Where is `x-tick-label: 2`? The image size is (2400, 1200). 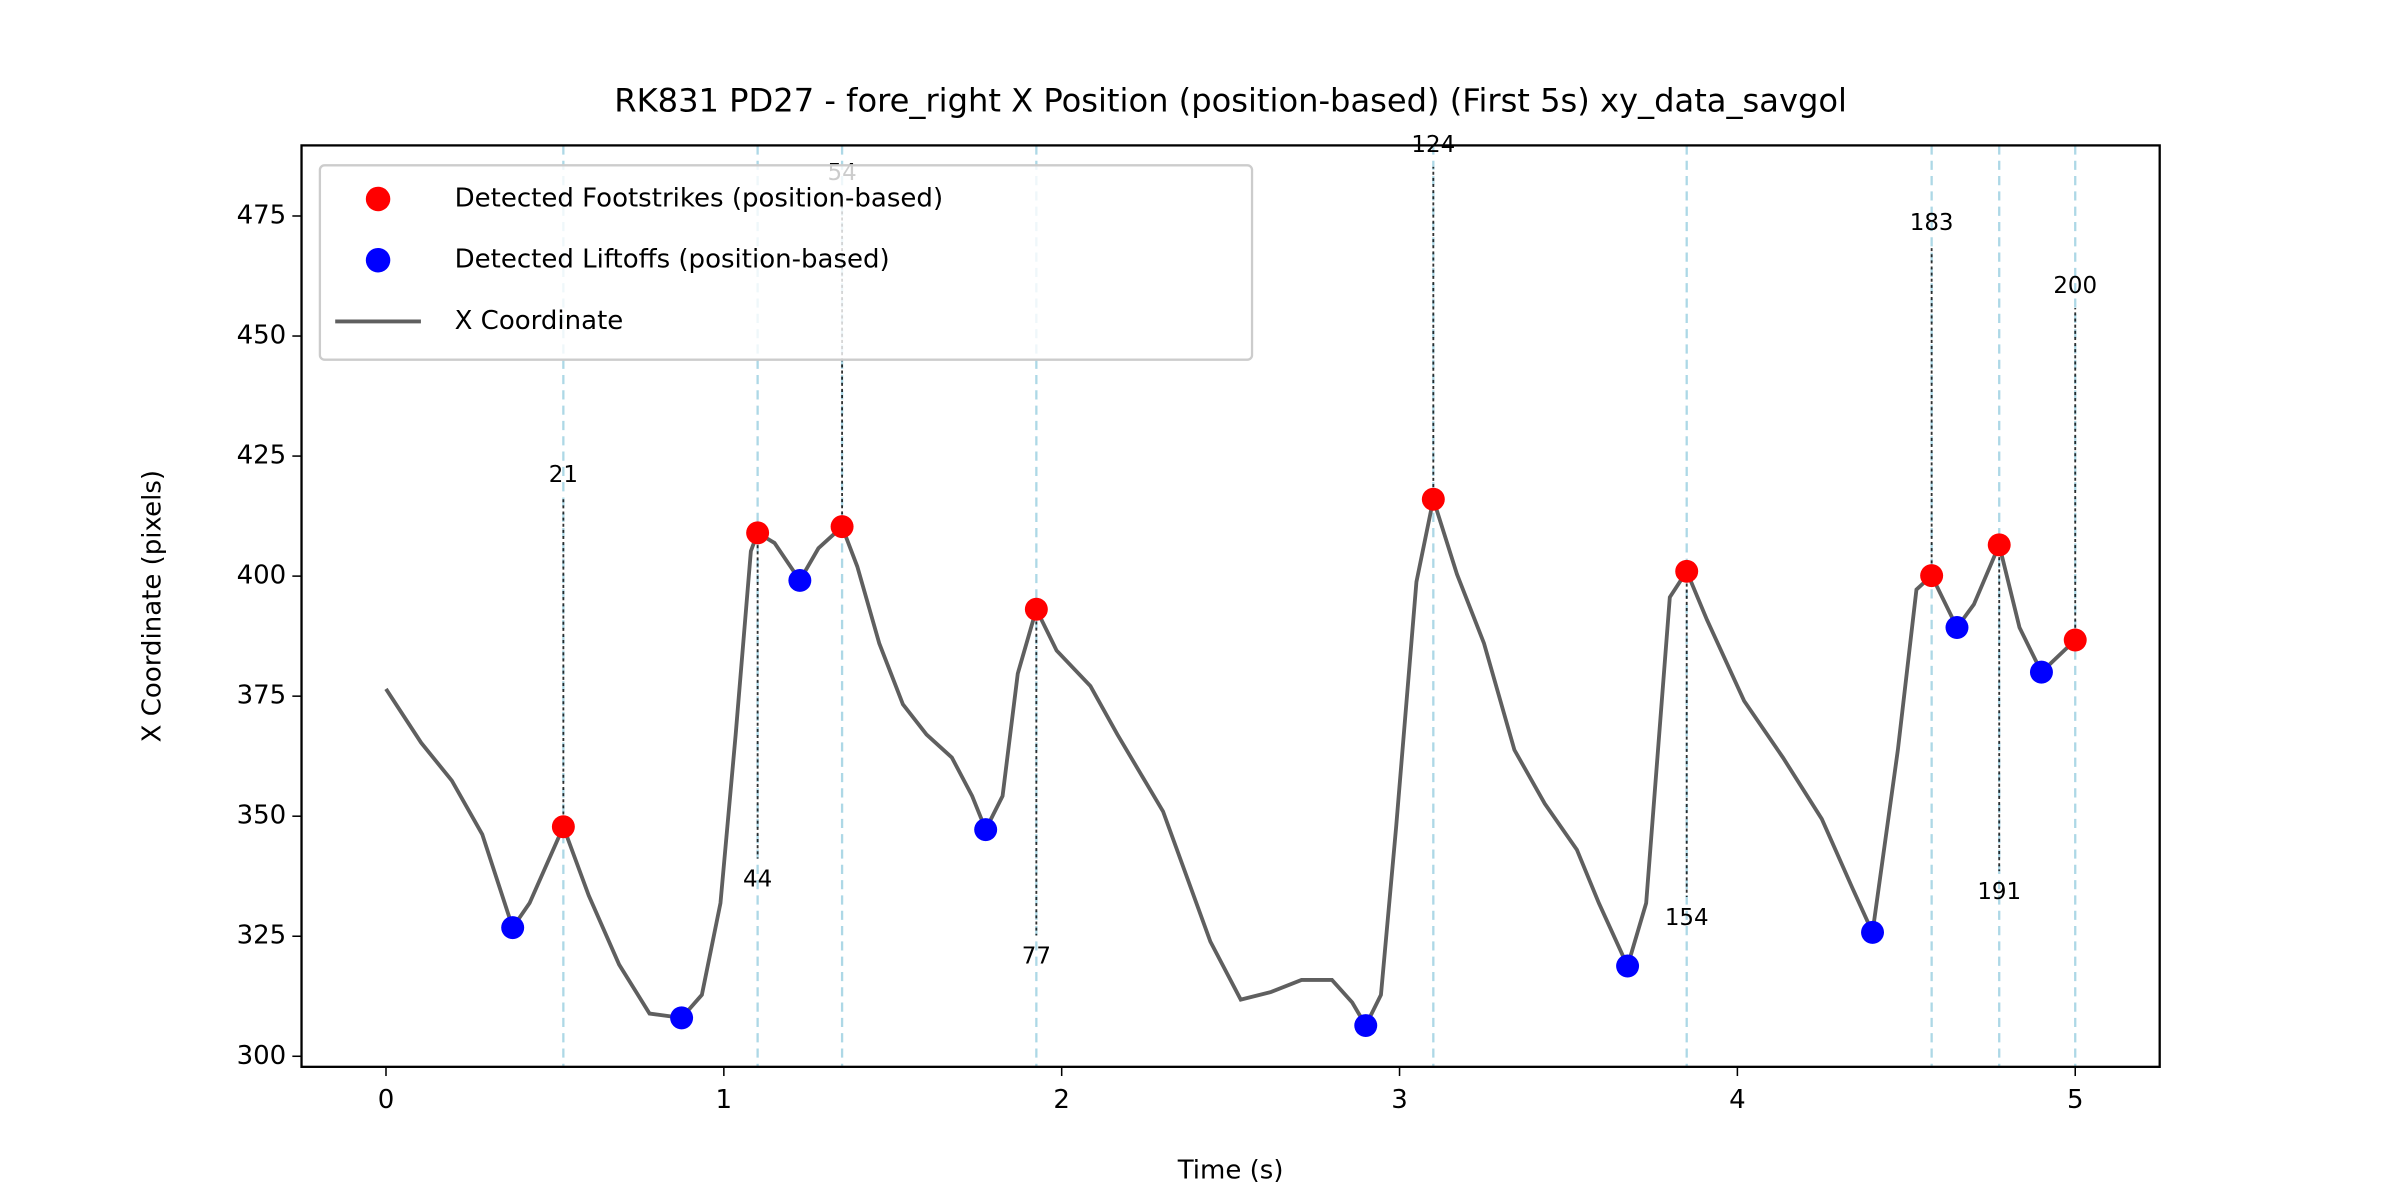
x-tick-label: 2 is located at coordinates (1061, 1100).